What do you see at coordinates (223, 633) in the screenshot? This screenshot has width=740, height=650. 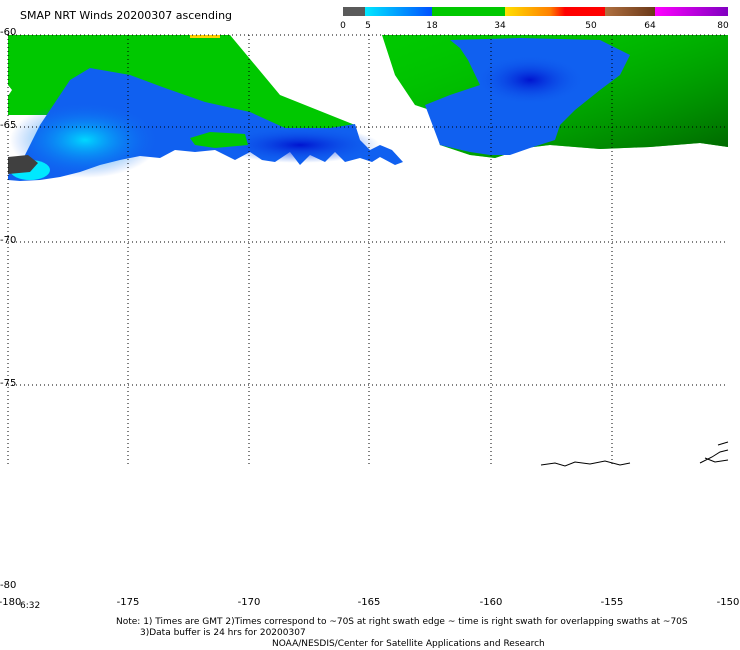 I see `footnote-line-2: 3)Data buffer is 24 hrs for 20200307` at bounding box center [223, 633].